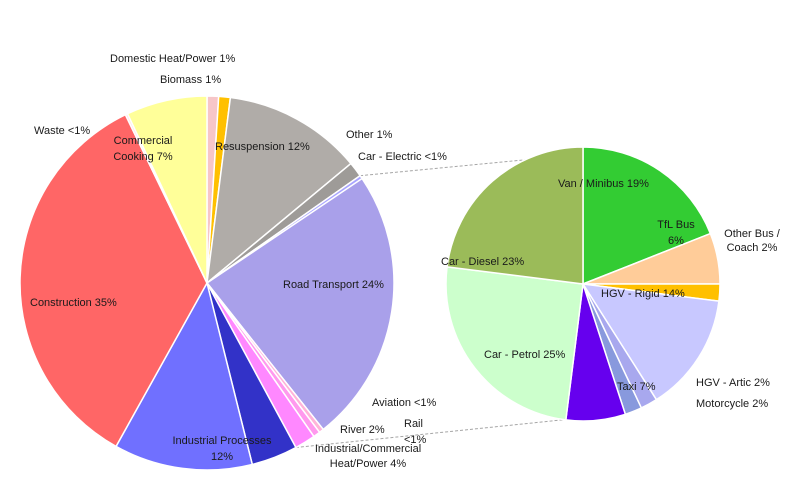 This screenshot has height=496, width=799. What do you see at coordinates (262, 147) in the screenshot?
I see `label-resuspension-12: Resuspension 12%` at bounding box center [262, 147].